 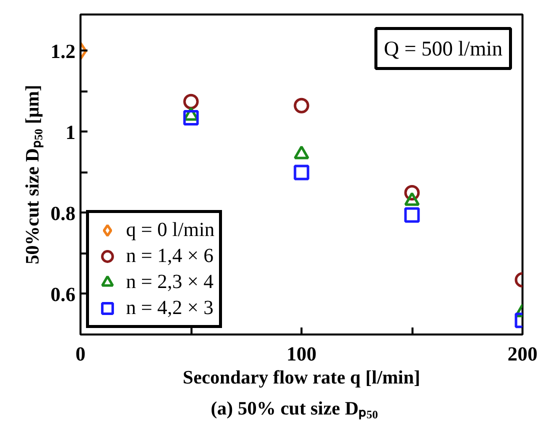 I want to click on annotation: Q = 500 l/min, so click(x=443, y=48).